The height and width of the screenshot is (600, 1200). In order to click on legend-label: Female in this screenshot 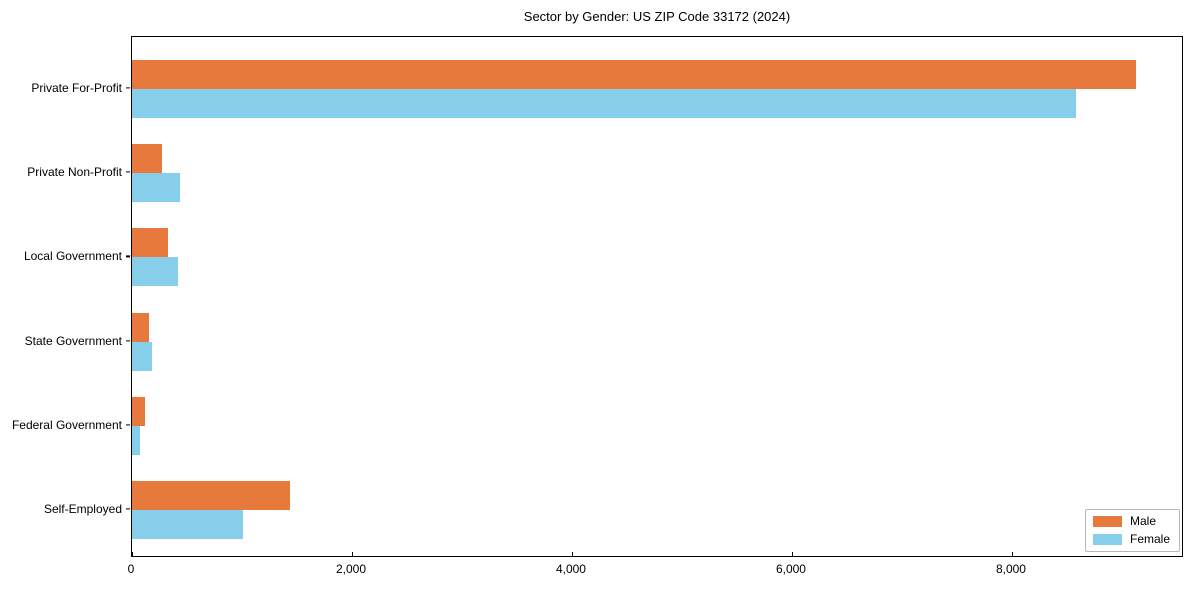, I will do `click(1149, 539)`.